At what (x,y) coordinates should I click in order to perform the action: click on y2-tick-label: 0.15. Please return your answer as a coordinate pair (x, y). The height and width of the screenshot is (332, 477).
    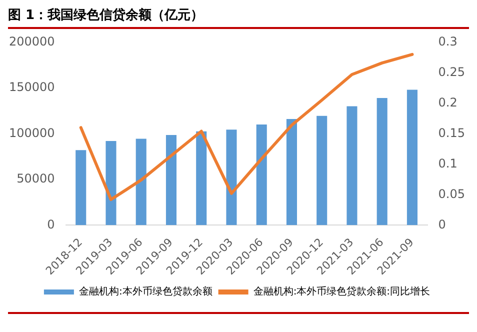
    Looking at the image, I should click on (451, 133).